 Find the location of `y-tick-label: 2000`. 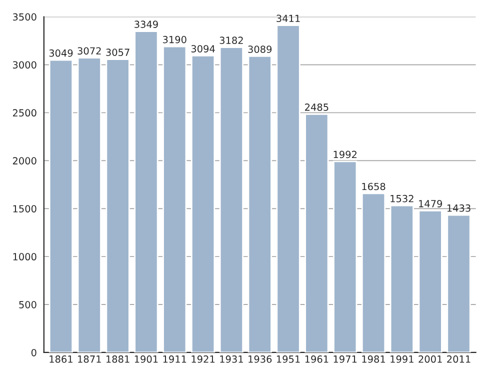

y-tick-label: 2000 is located at coordinates (24, 160).